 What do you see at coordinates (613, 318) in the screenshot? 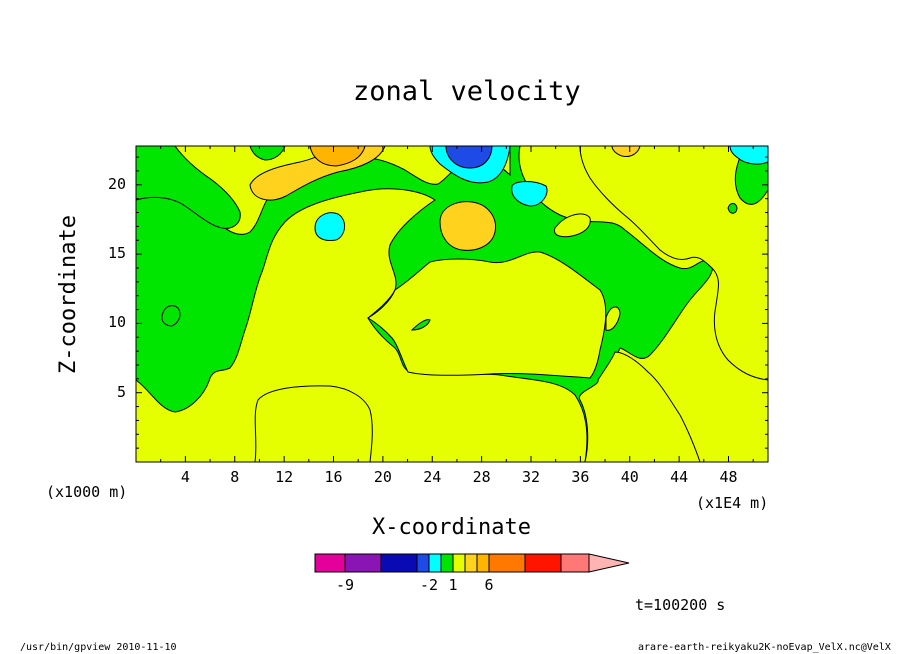
I see `region-yellow-right-dot` at bounding box center [613, 318].